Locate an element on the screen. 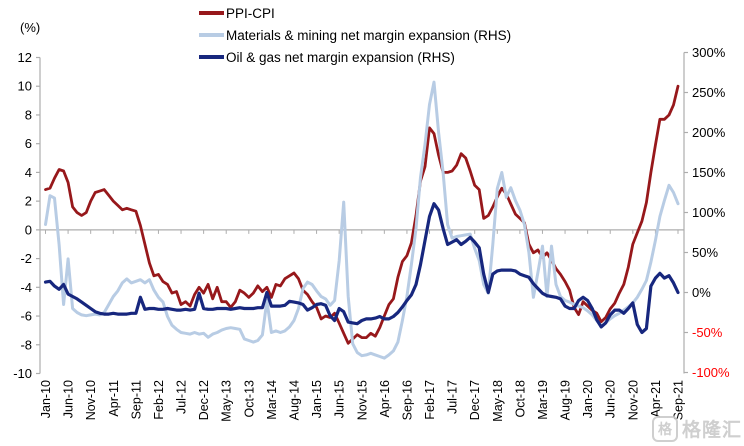 This screenshot has width=744, height=446. left-axis-tick-label: -10 is located at coordinates (22, 373).